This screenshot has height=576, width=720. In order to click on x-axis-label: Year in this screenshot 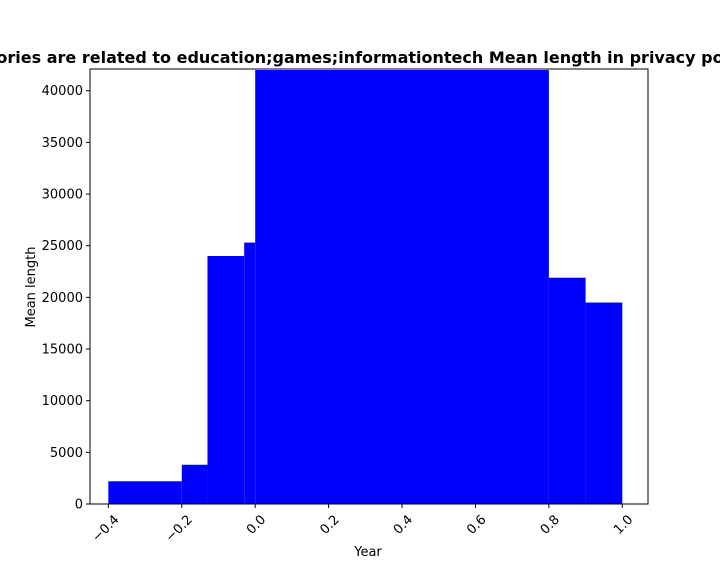, I will do `click(367, 552)`.